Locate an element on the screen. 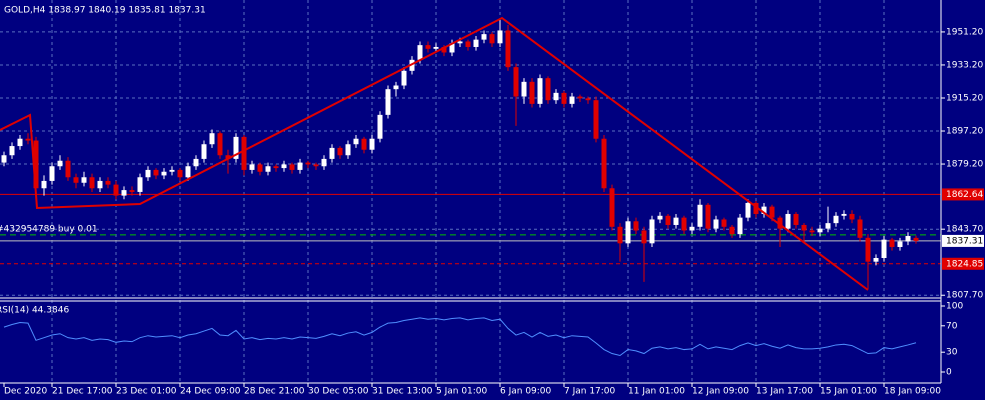 The image size is (985, 400). price-level-label: 1824.85 is located at coordinates (964, 264).